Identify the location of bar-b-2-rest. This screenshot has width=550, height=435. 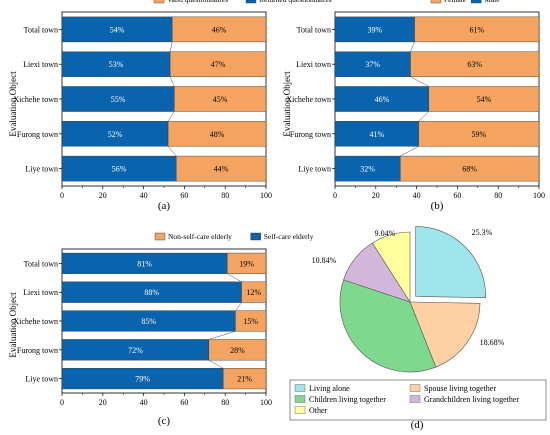
(484, 99).